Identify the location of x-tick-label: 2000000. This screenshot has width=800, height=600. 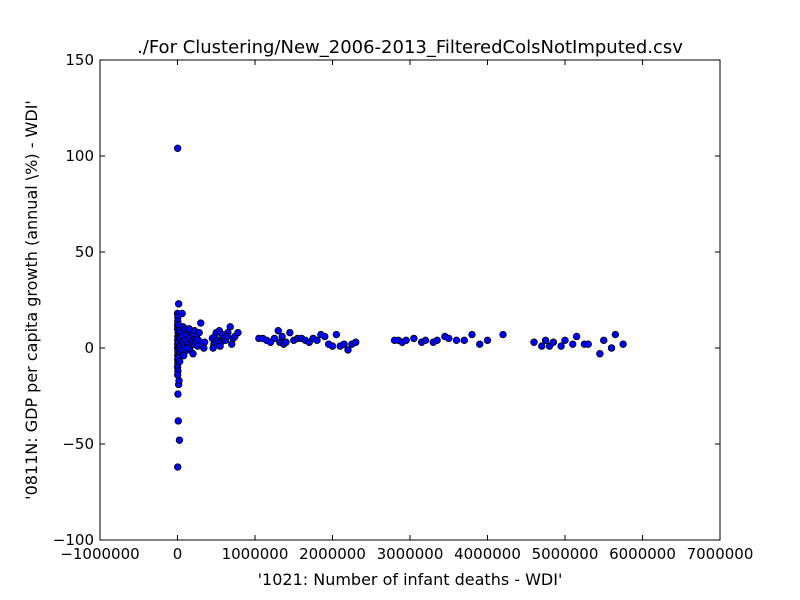
(332, 554).